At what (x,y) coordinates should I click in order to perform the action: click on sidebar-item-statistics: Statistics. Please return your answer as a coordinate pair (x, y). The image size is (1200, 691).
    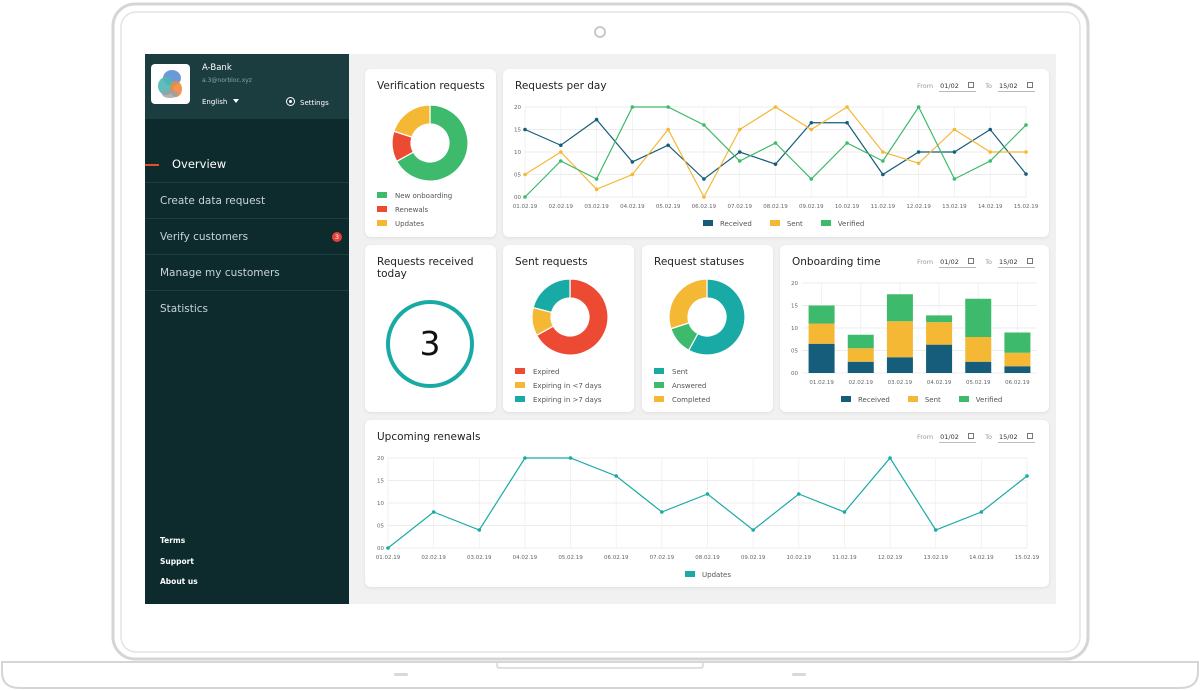
    Looking at the image, I should click on (247, 308).